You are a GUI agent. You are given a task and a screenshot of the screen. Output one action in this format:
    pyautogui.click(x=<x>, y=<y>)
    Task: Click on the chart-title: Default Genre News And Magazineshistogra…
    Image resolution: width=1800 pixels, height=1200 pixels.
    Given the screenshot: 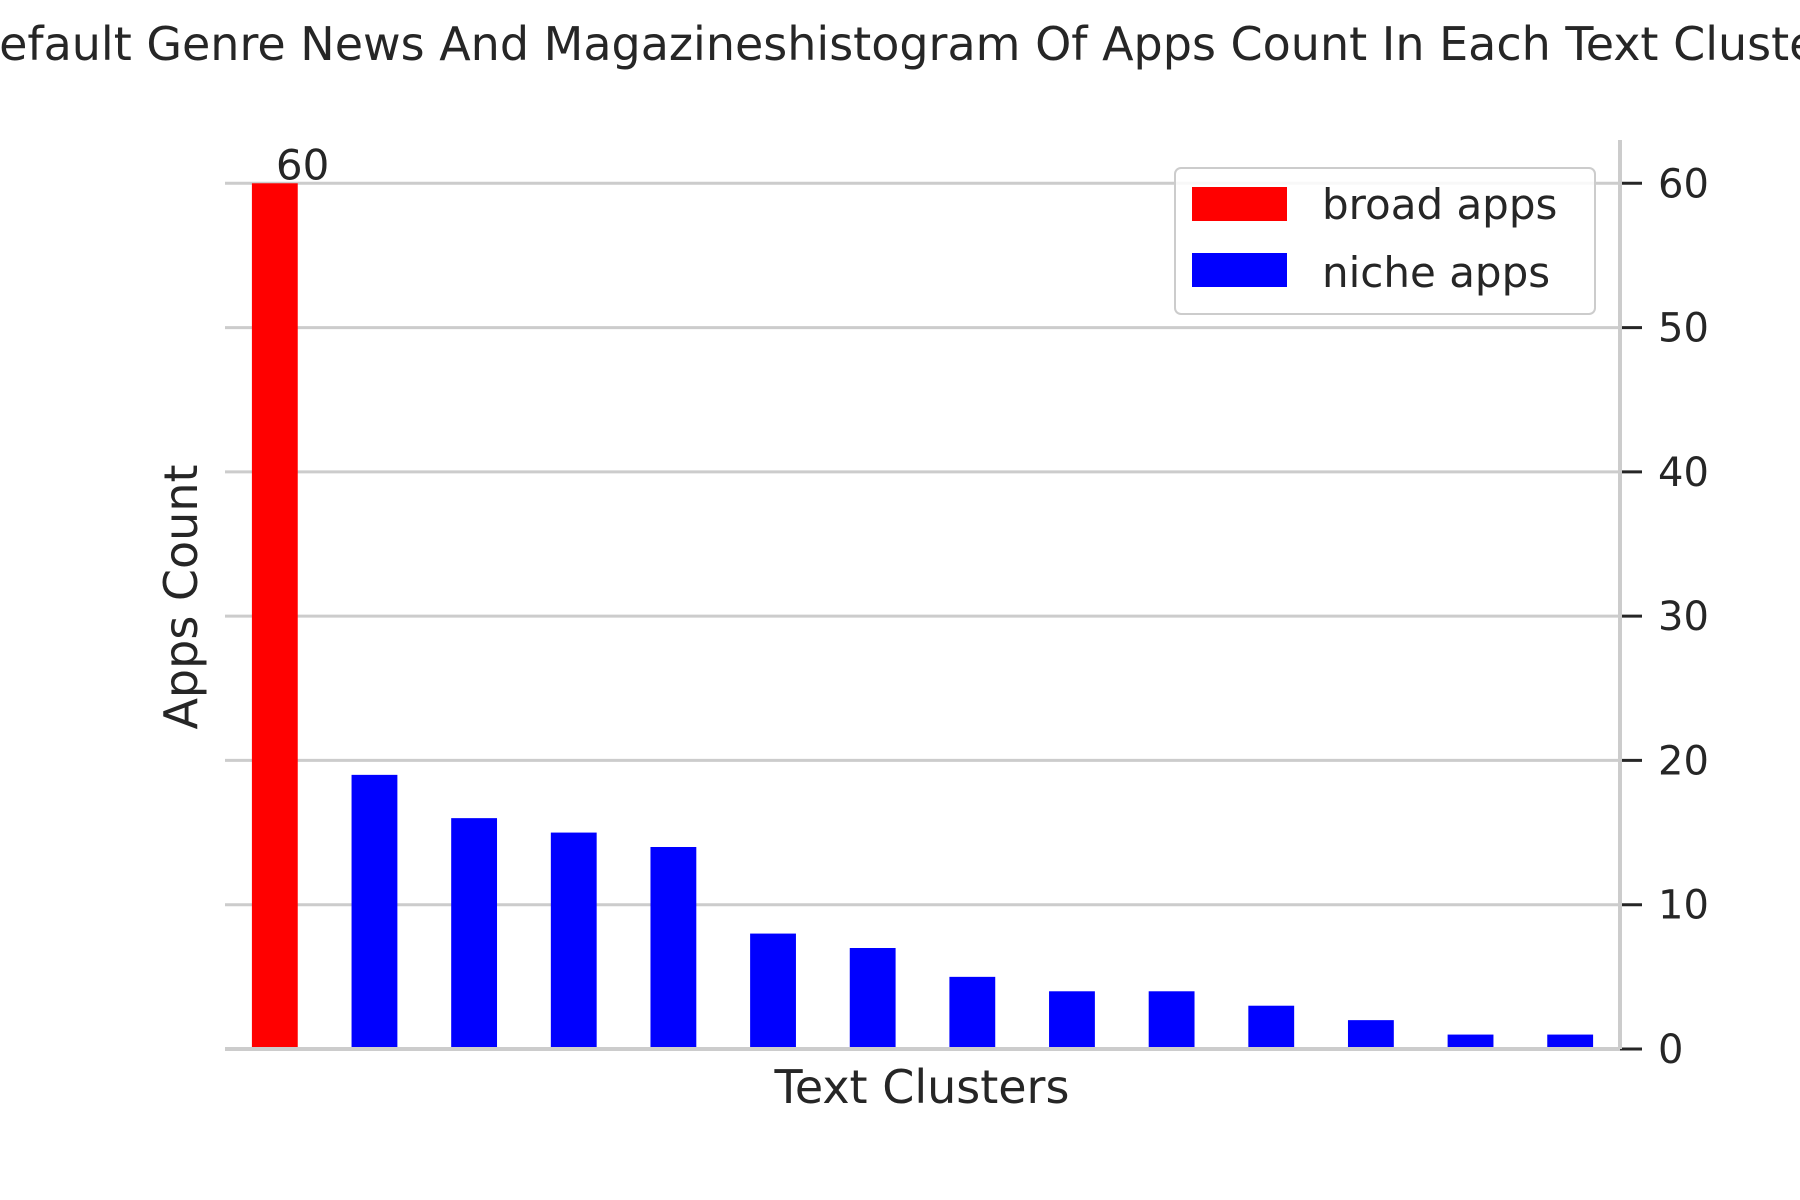 What is the action you would take?
    pyautogui.click(x=900, y=44)
    